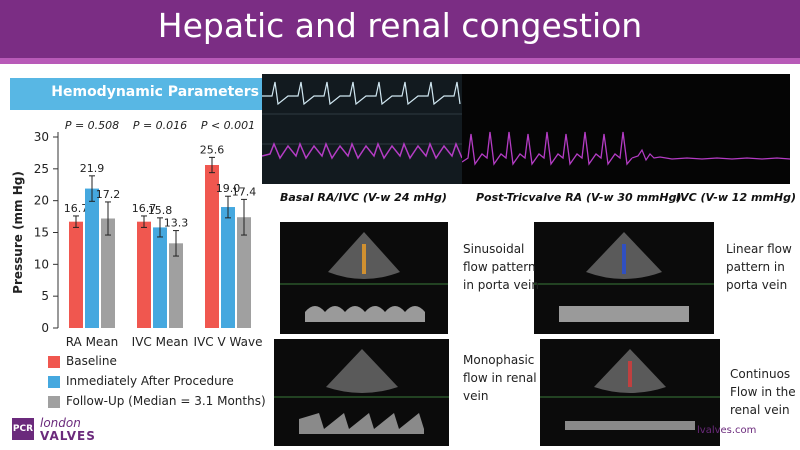 This screenshot has height=450, width=800. I want to click on ultrasound-label-linear-line1: Linear flow, so click(759, 249).